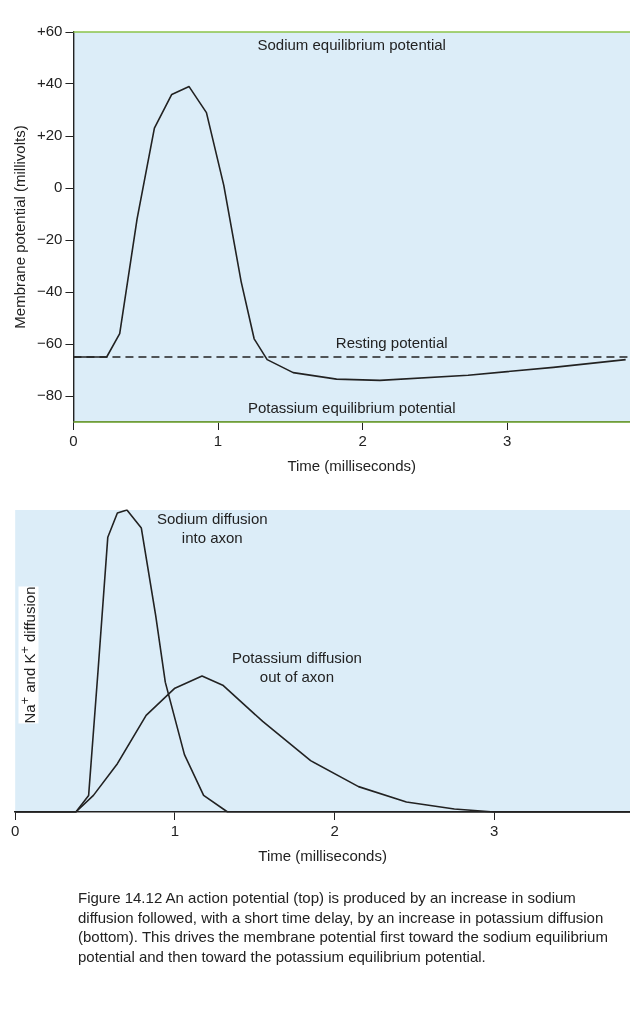 The height and width of the screenshot is (1035, 638). Describe the element at coordinates (49, 239) in the screenshot. I see `y-tick-label: −20` at that location.